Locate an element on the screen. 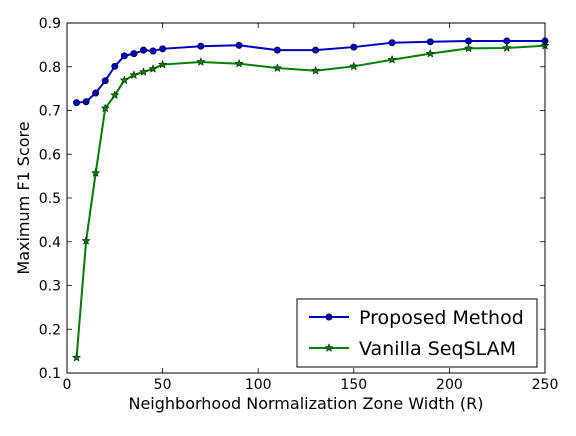 The height and width of the screenshot is (436, 576). y-tick-label: 0.8 is located at coordinates (50, 68).